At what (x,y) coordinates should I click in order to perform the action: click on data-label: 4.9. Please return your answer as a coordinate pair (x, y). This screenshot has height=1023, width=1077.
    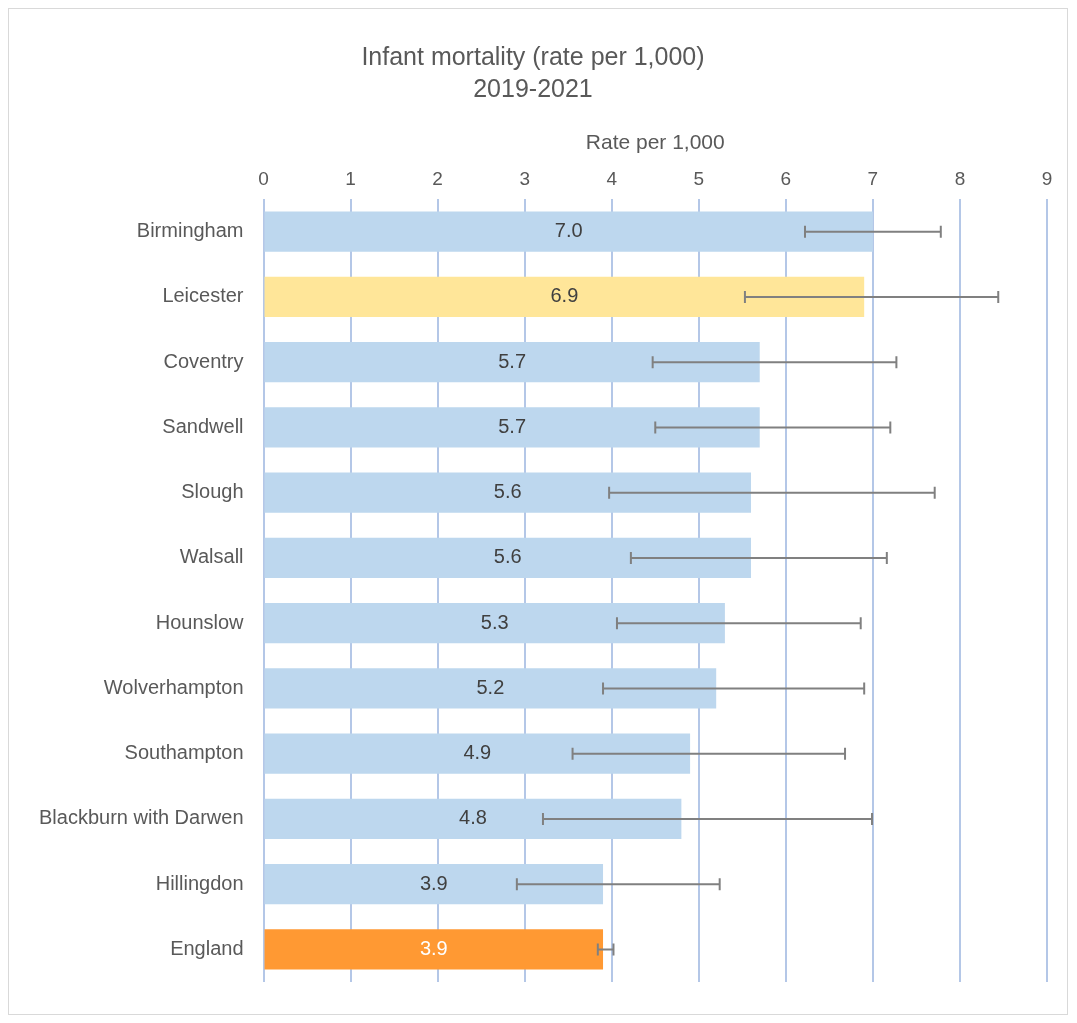
    Looking at the image, I should click on (477, 752).